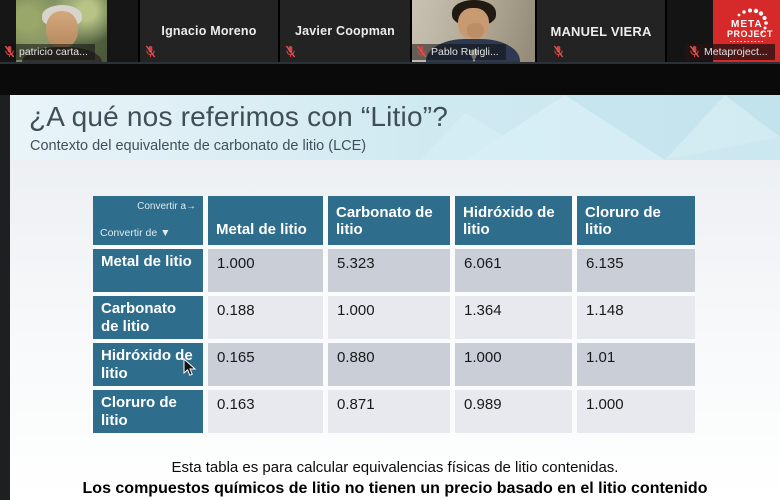 The image size is (780, 500). I want to click on table-corner-cell: Convertir a→ Convertir de ▼, so click(148, 220).